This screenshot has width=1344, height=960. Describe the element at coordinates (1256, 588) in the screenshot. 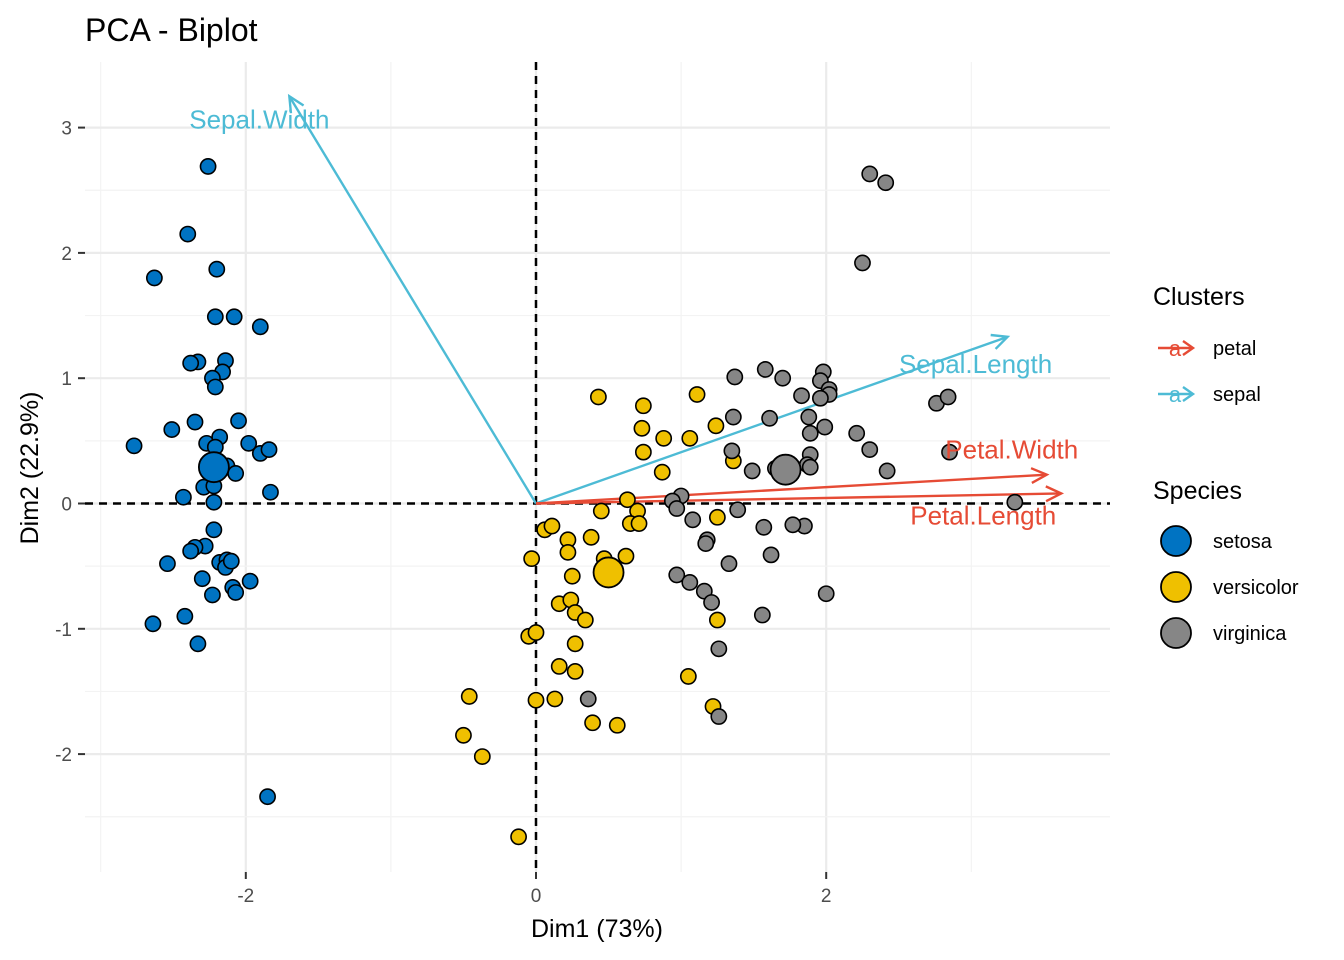

I see `species-legend-label: versicolor` at that location.